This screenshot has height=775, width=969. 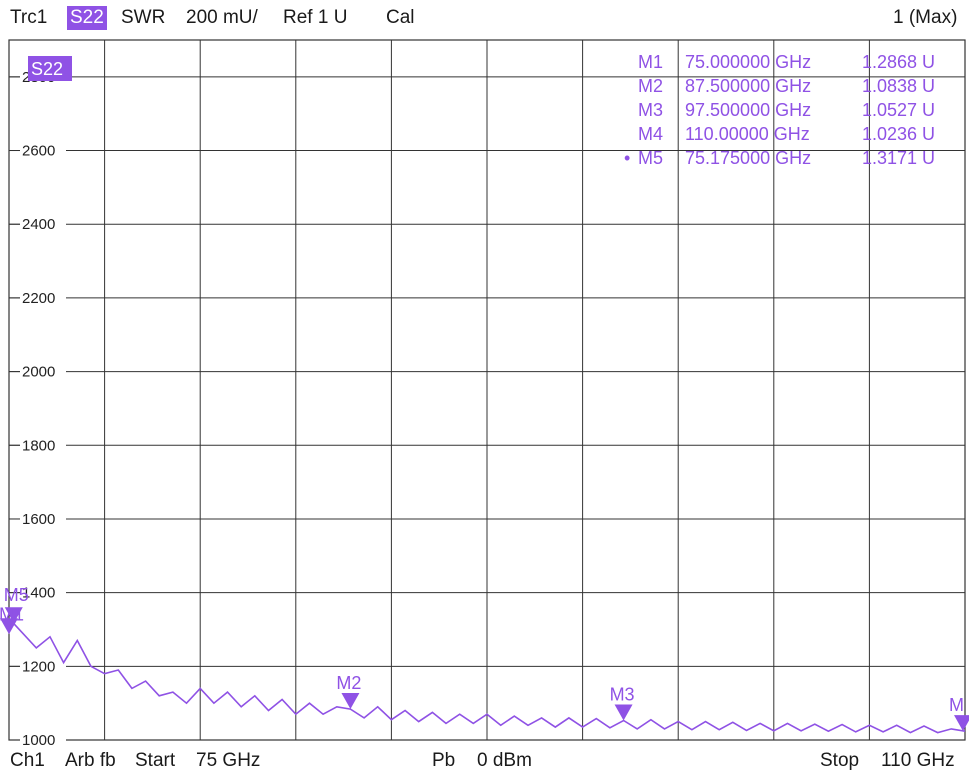 What do you see at coordinates (38, 151) in the screenshot?
I see `y-tick-label: 2600` at bounding box center [38, 151].